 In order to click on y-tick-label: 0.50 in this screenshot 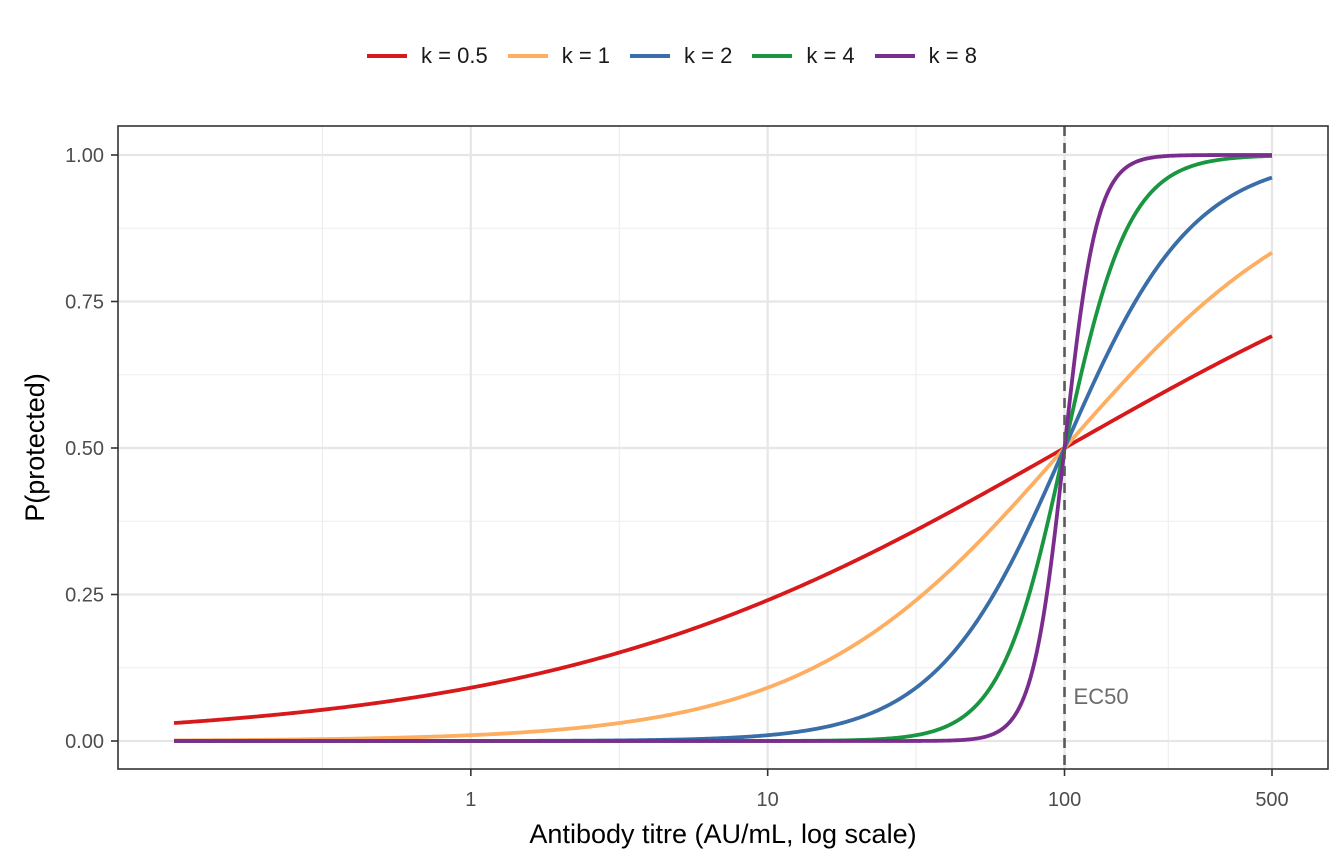, I will do `click(84, 449)`.